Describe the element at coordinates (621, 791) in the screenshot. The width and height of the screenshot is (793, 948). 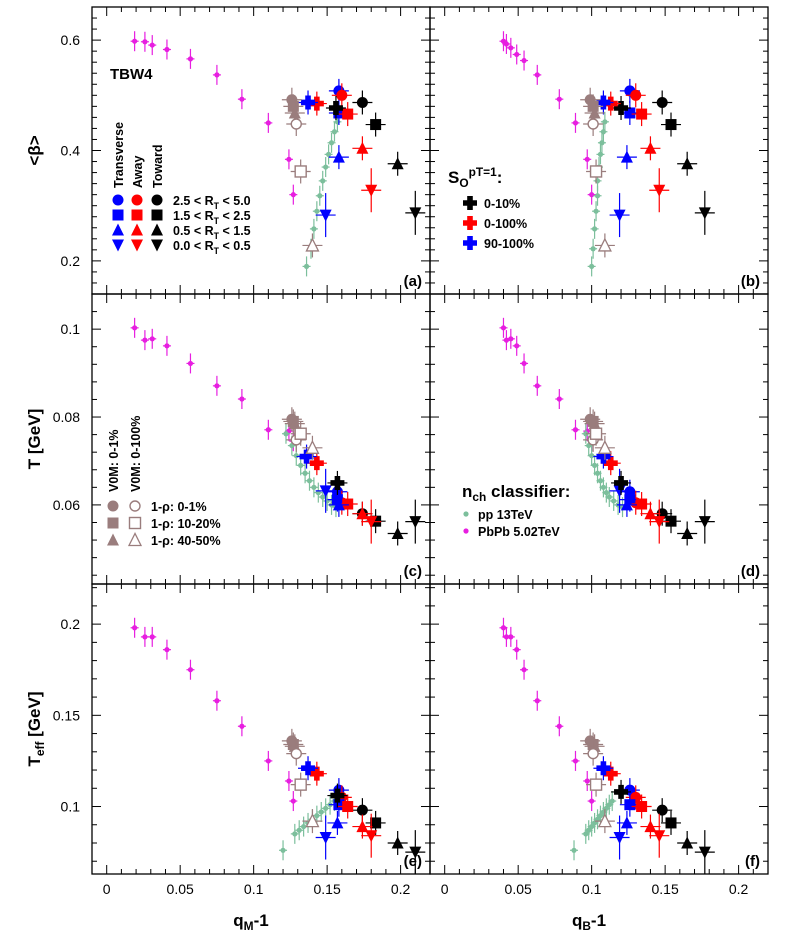
I see `series-so-0-10-` at that location.